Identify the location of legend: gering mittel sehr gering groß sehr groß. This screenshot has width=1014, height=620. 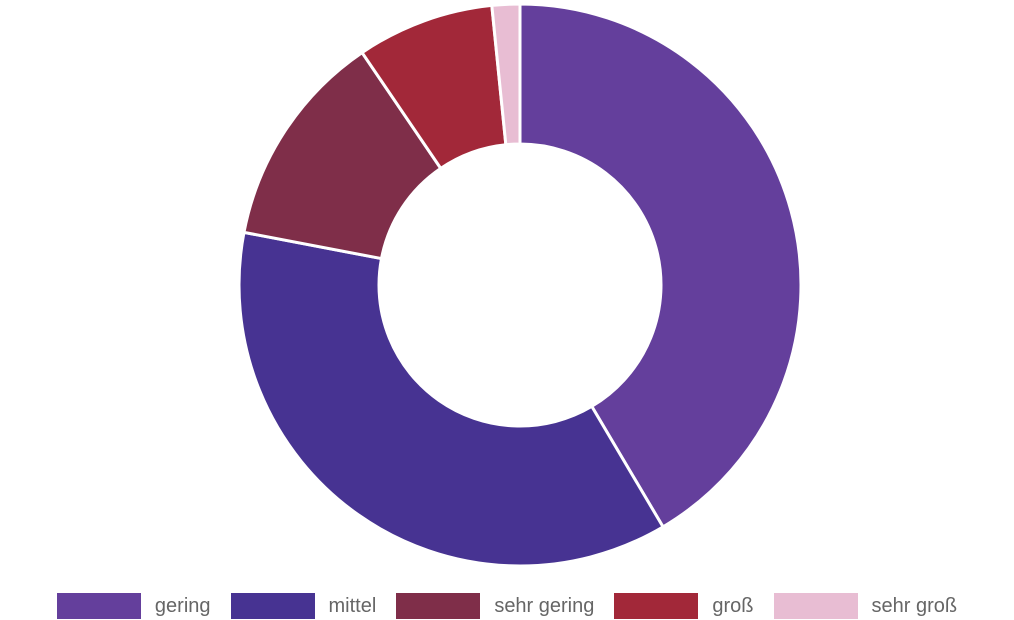
(507, 606).